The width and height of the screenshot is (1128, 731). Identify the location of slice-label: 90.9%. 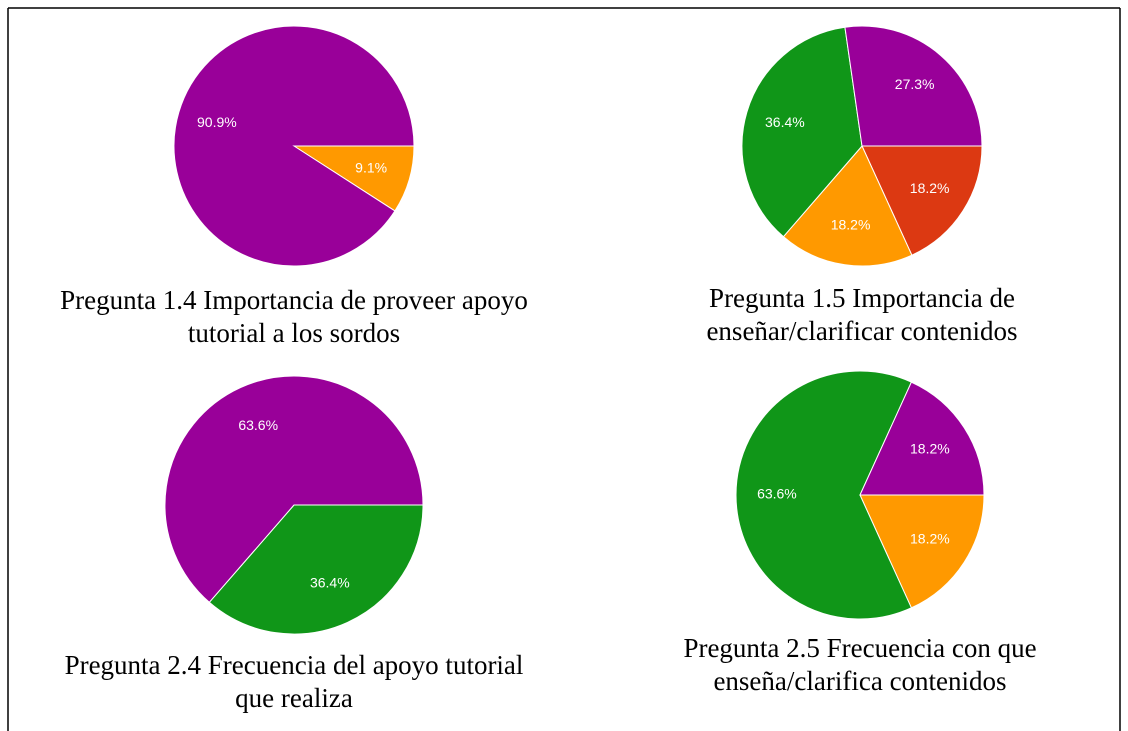
(217, 122).